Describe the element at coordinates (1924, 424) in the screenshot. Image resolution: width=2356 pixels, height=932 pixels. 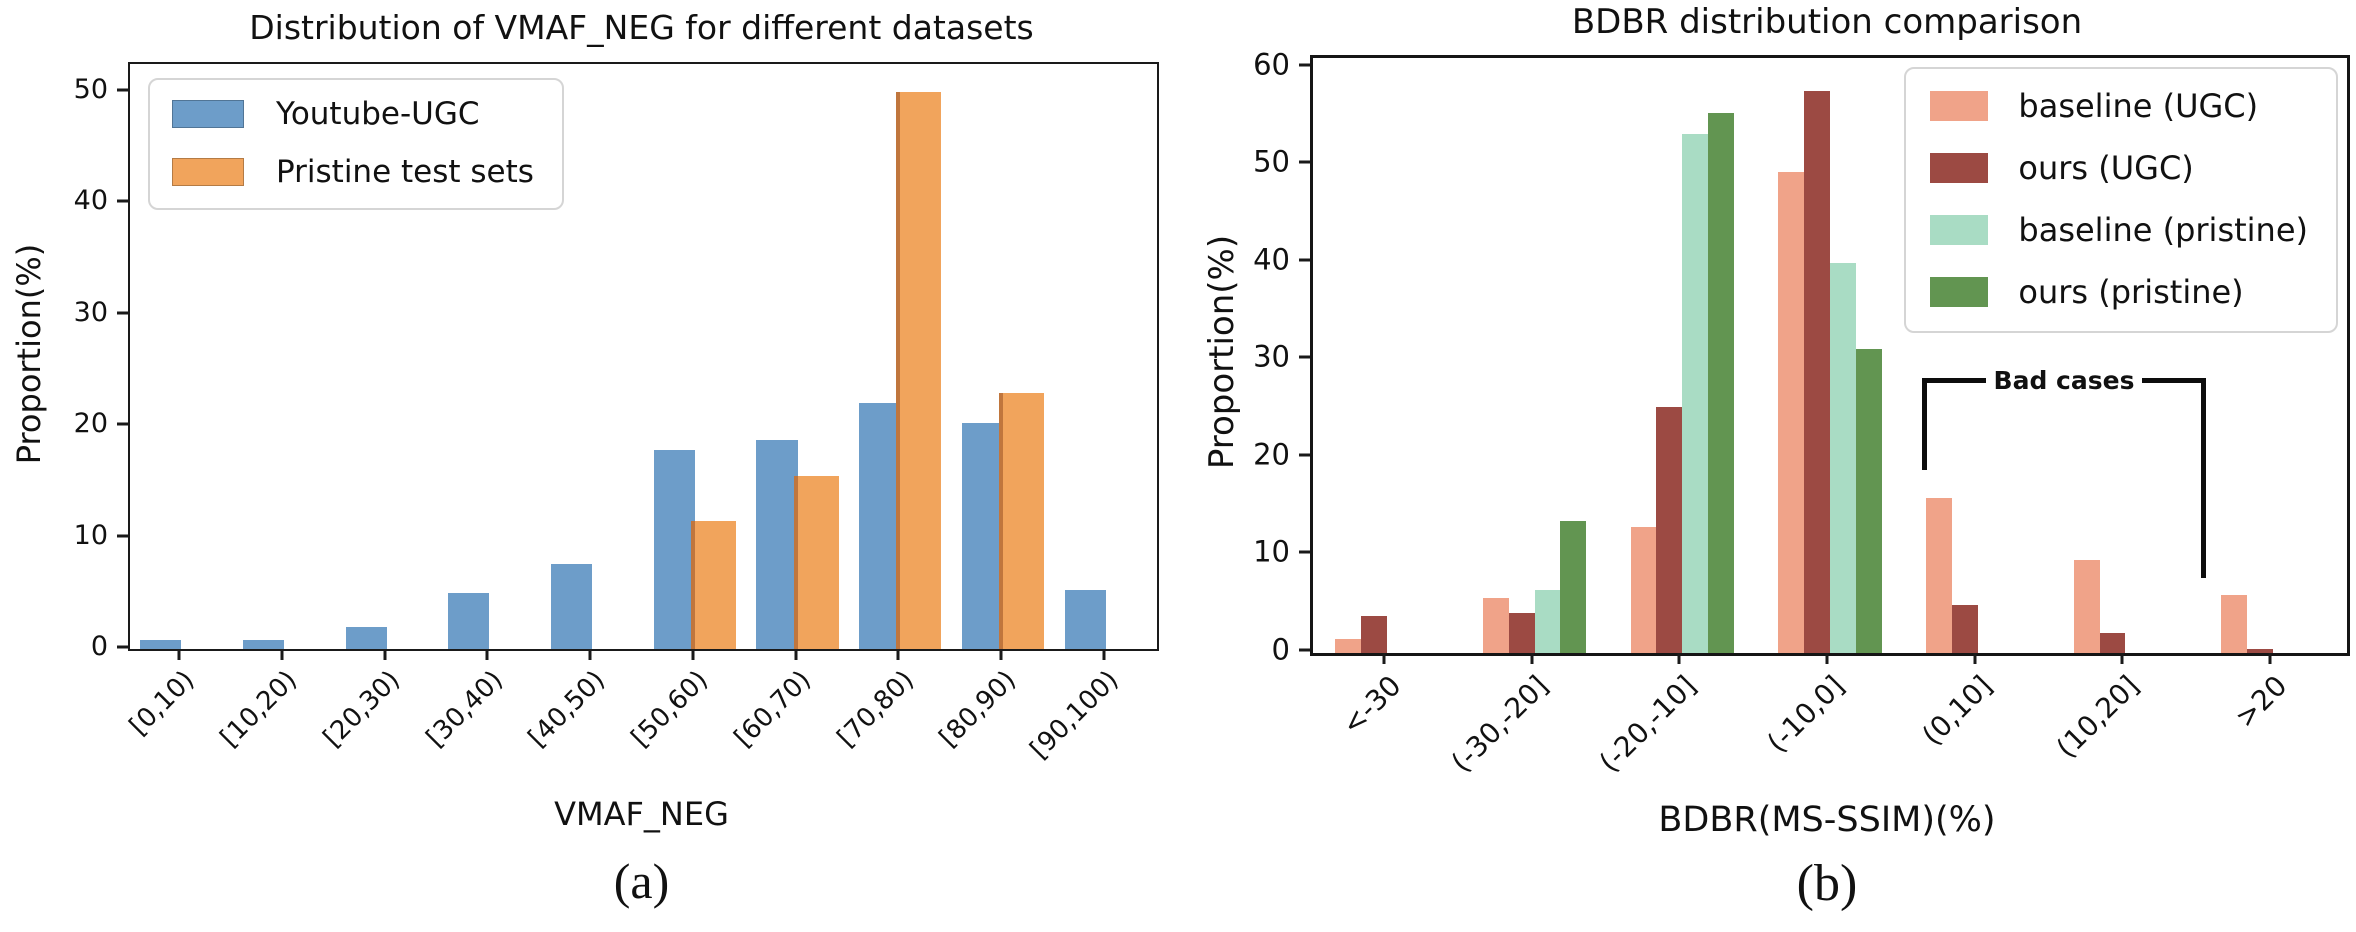
I see `bracket-left-tip` at that location.